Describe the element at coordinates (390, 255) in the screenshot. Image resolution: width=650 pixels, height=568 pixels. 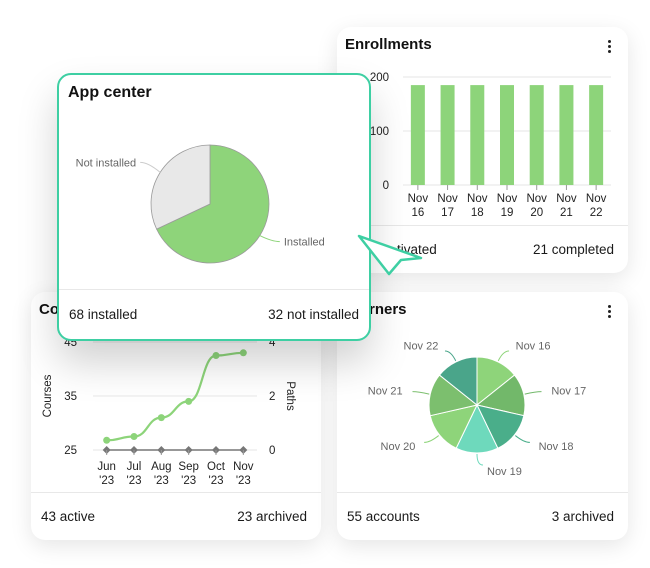
I see `pointer-cursor-icon` at that location.